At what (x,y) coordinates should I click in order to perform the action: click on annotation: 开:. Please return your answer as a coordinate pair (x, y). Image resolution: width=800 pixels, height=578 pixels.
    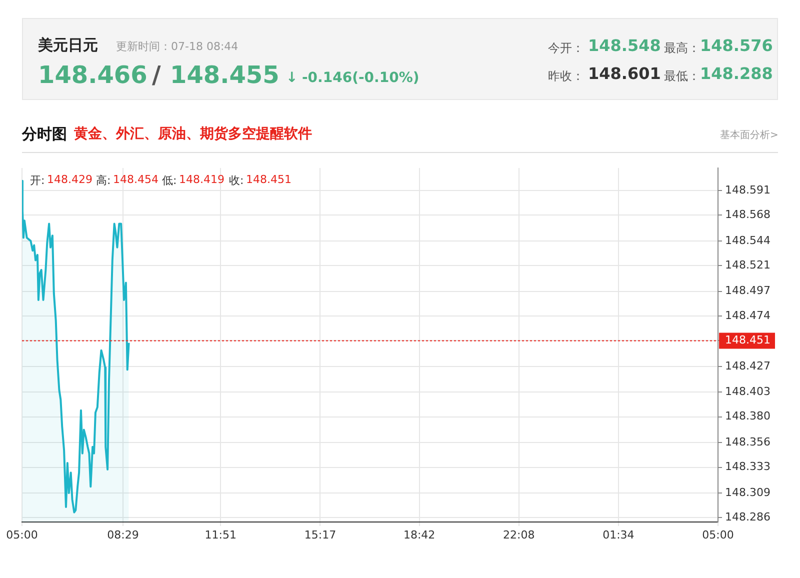
    Looking at the image, I should click on (37, 180).